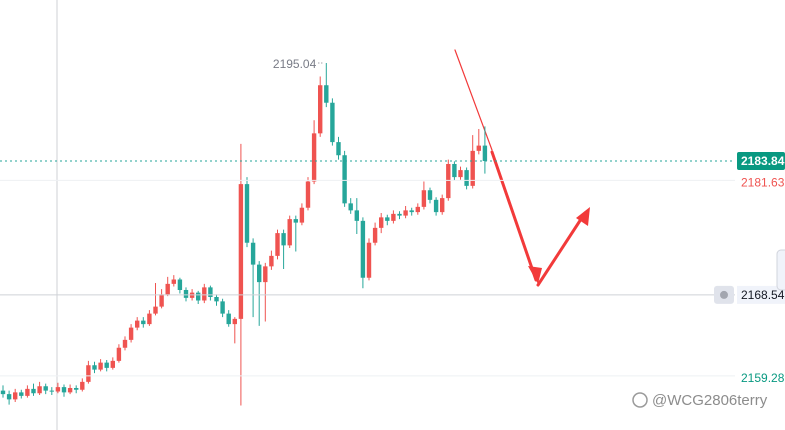 The width and height of the screenshot is (785, 430). What do you see at coordinates (763, 378) in the screenshot?
I see `green-level-label: 2159.28` at bounding box center [763, 378].